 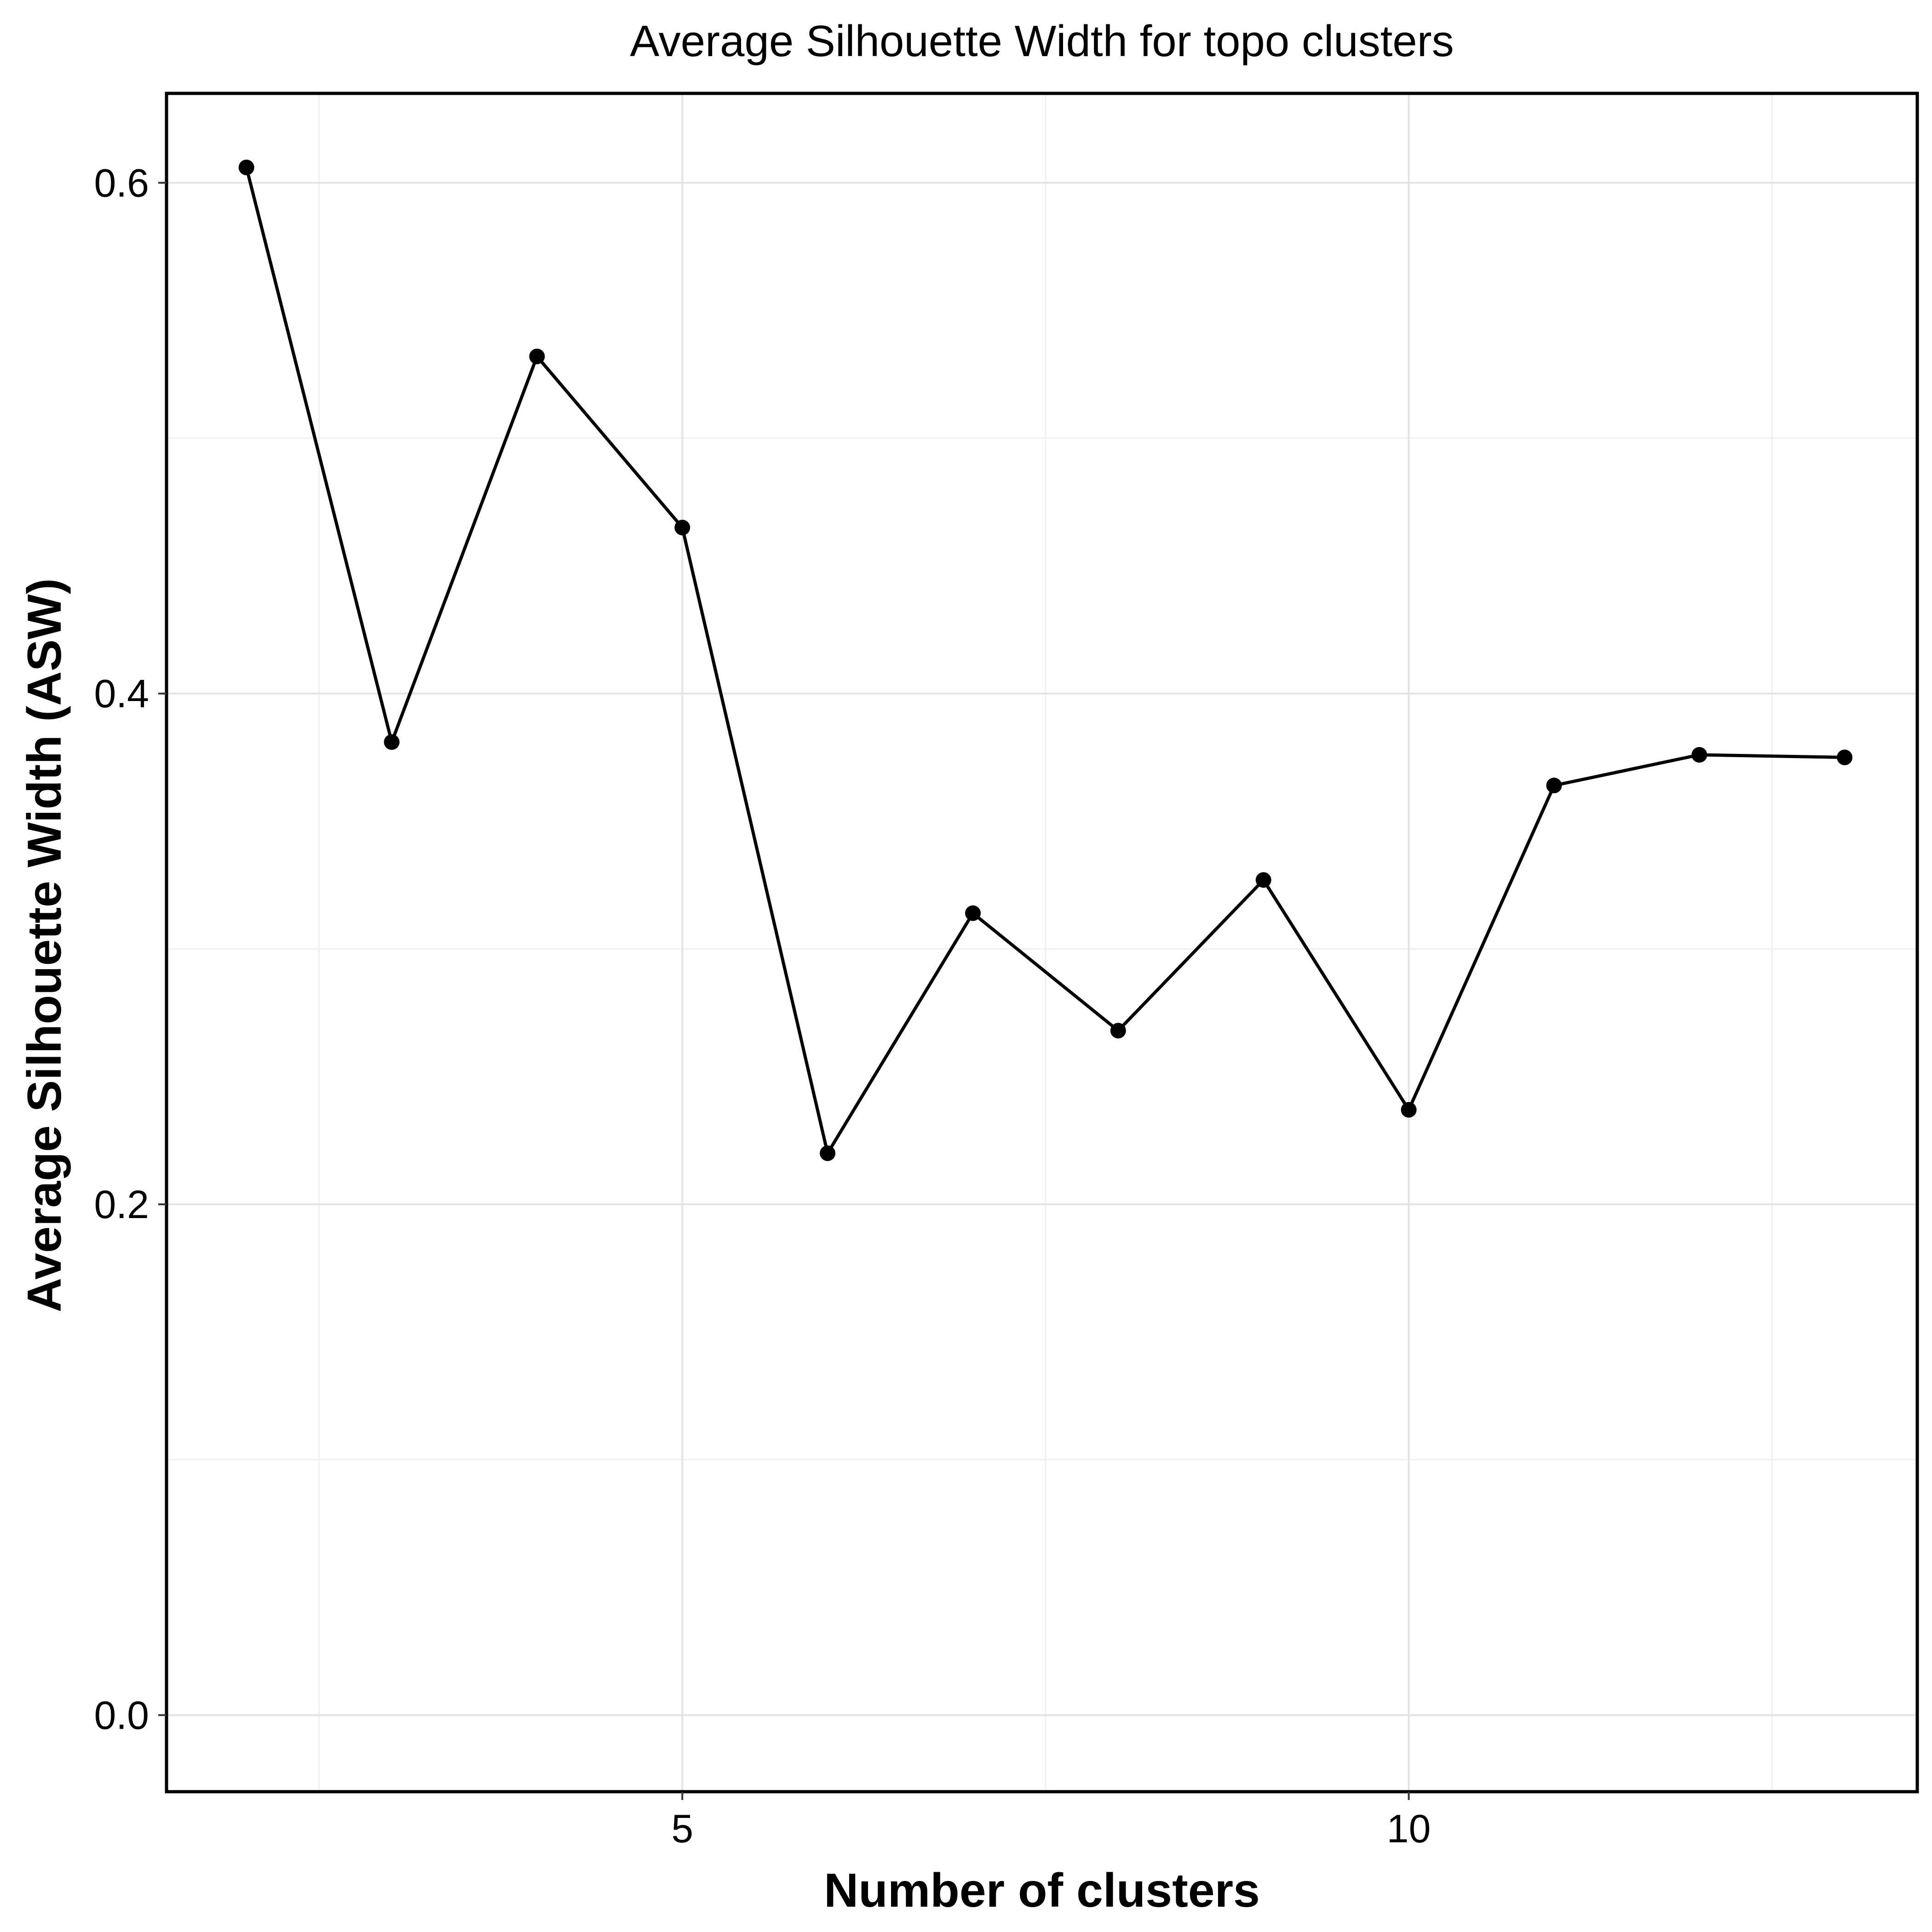 What do you see at coordinates (1051, 1821) in the screenshot?
I see `x-axis-ticks: 5 10` at bounding box center [1051, 1821].